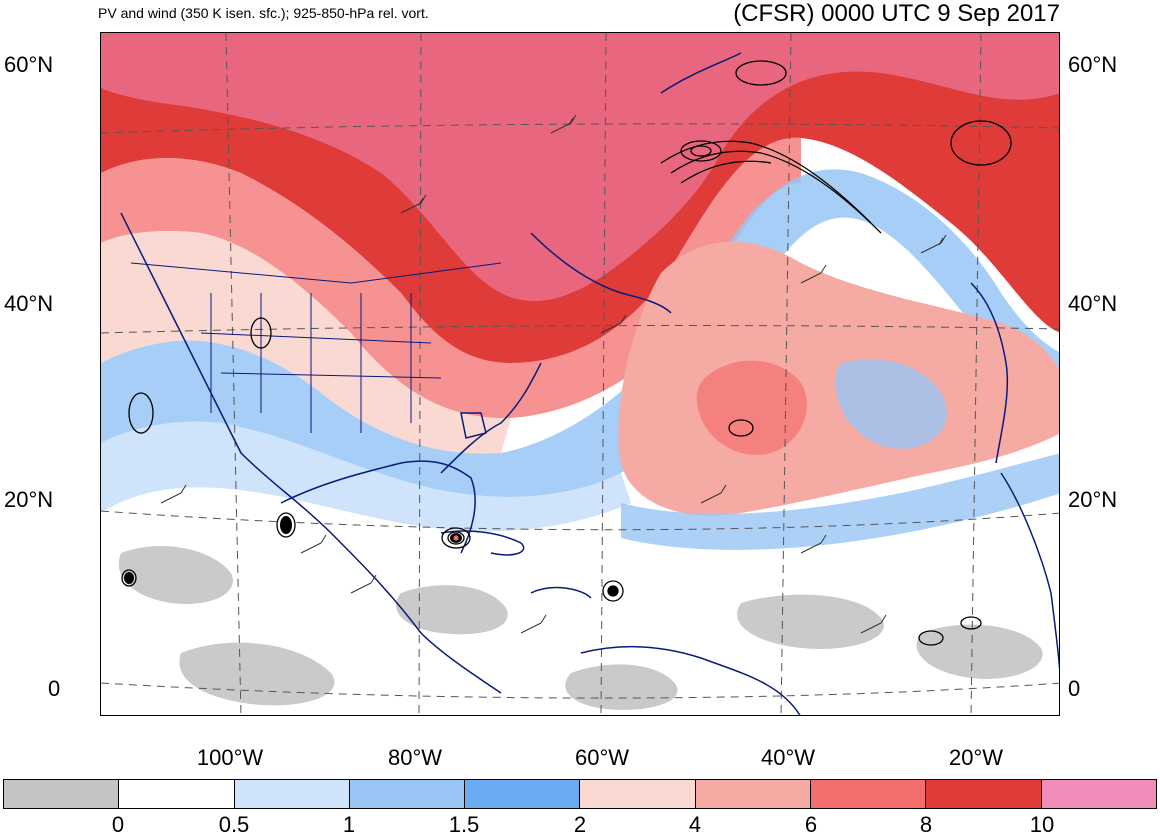  What do you see at coordinates (580, 824) in the screenshot?
I see `colorbar-tick-label: 2` at bounding box center [580, 824].